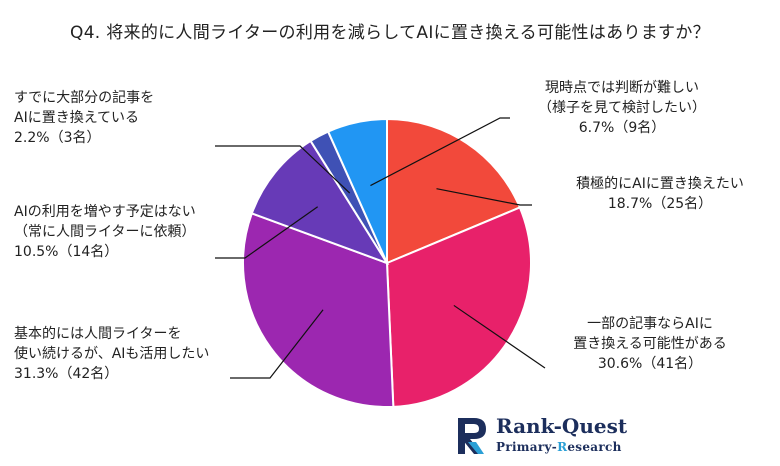  I want to click on rank-quest-logo: Rank-Quest Primary-Research, so click(542, 437).